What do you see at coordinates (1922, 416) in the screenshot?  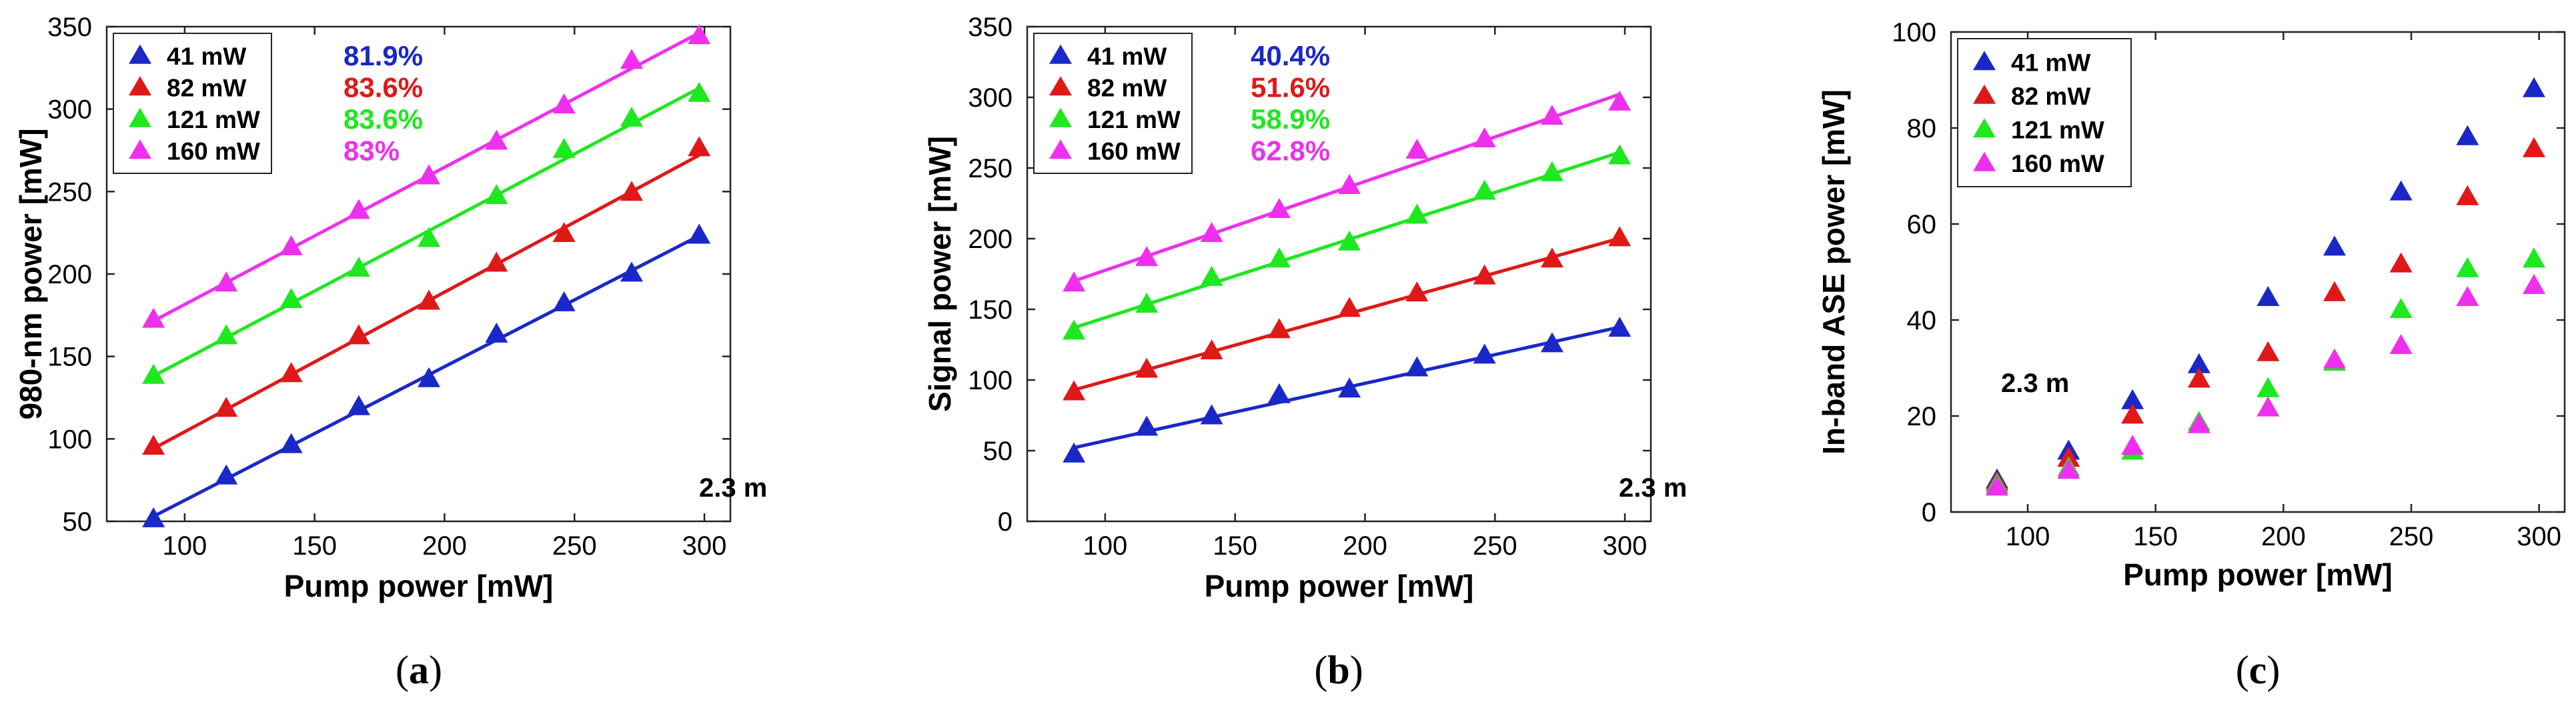 I see `y-tick-label: 20` at bounding box center [1922, 416].